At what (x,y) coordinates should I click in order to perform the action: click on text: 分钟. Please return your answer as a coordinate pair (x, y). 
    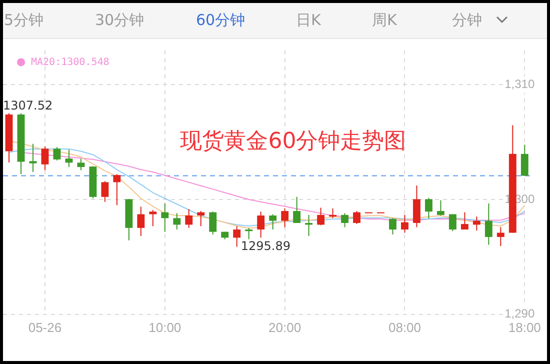
    Looking at the image, I should click on (467, 20).